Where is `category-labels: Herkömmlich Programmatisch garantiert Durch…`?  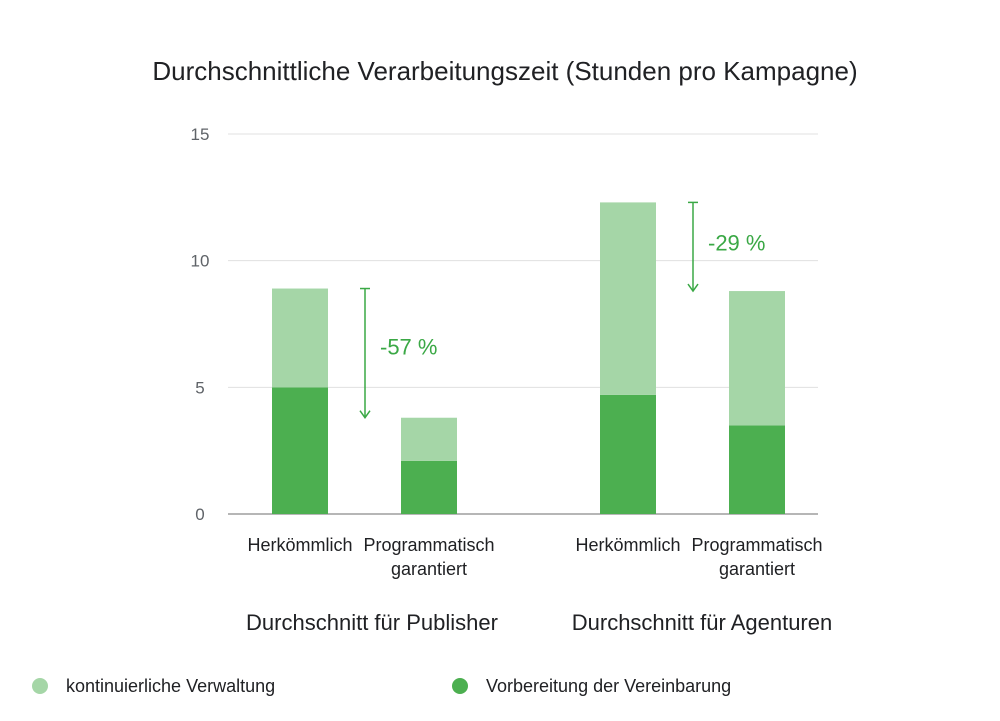 category-labels: Herkömmlich Programmatisch garantiert Durch… is located at coordinates (539, 585).